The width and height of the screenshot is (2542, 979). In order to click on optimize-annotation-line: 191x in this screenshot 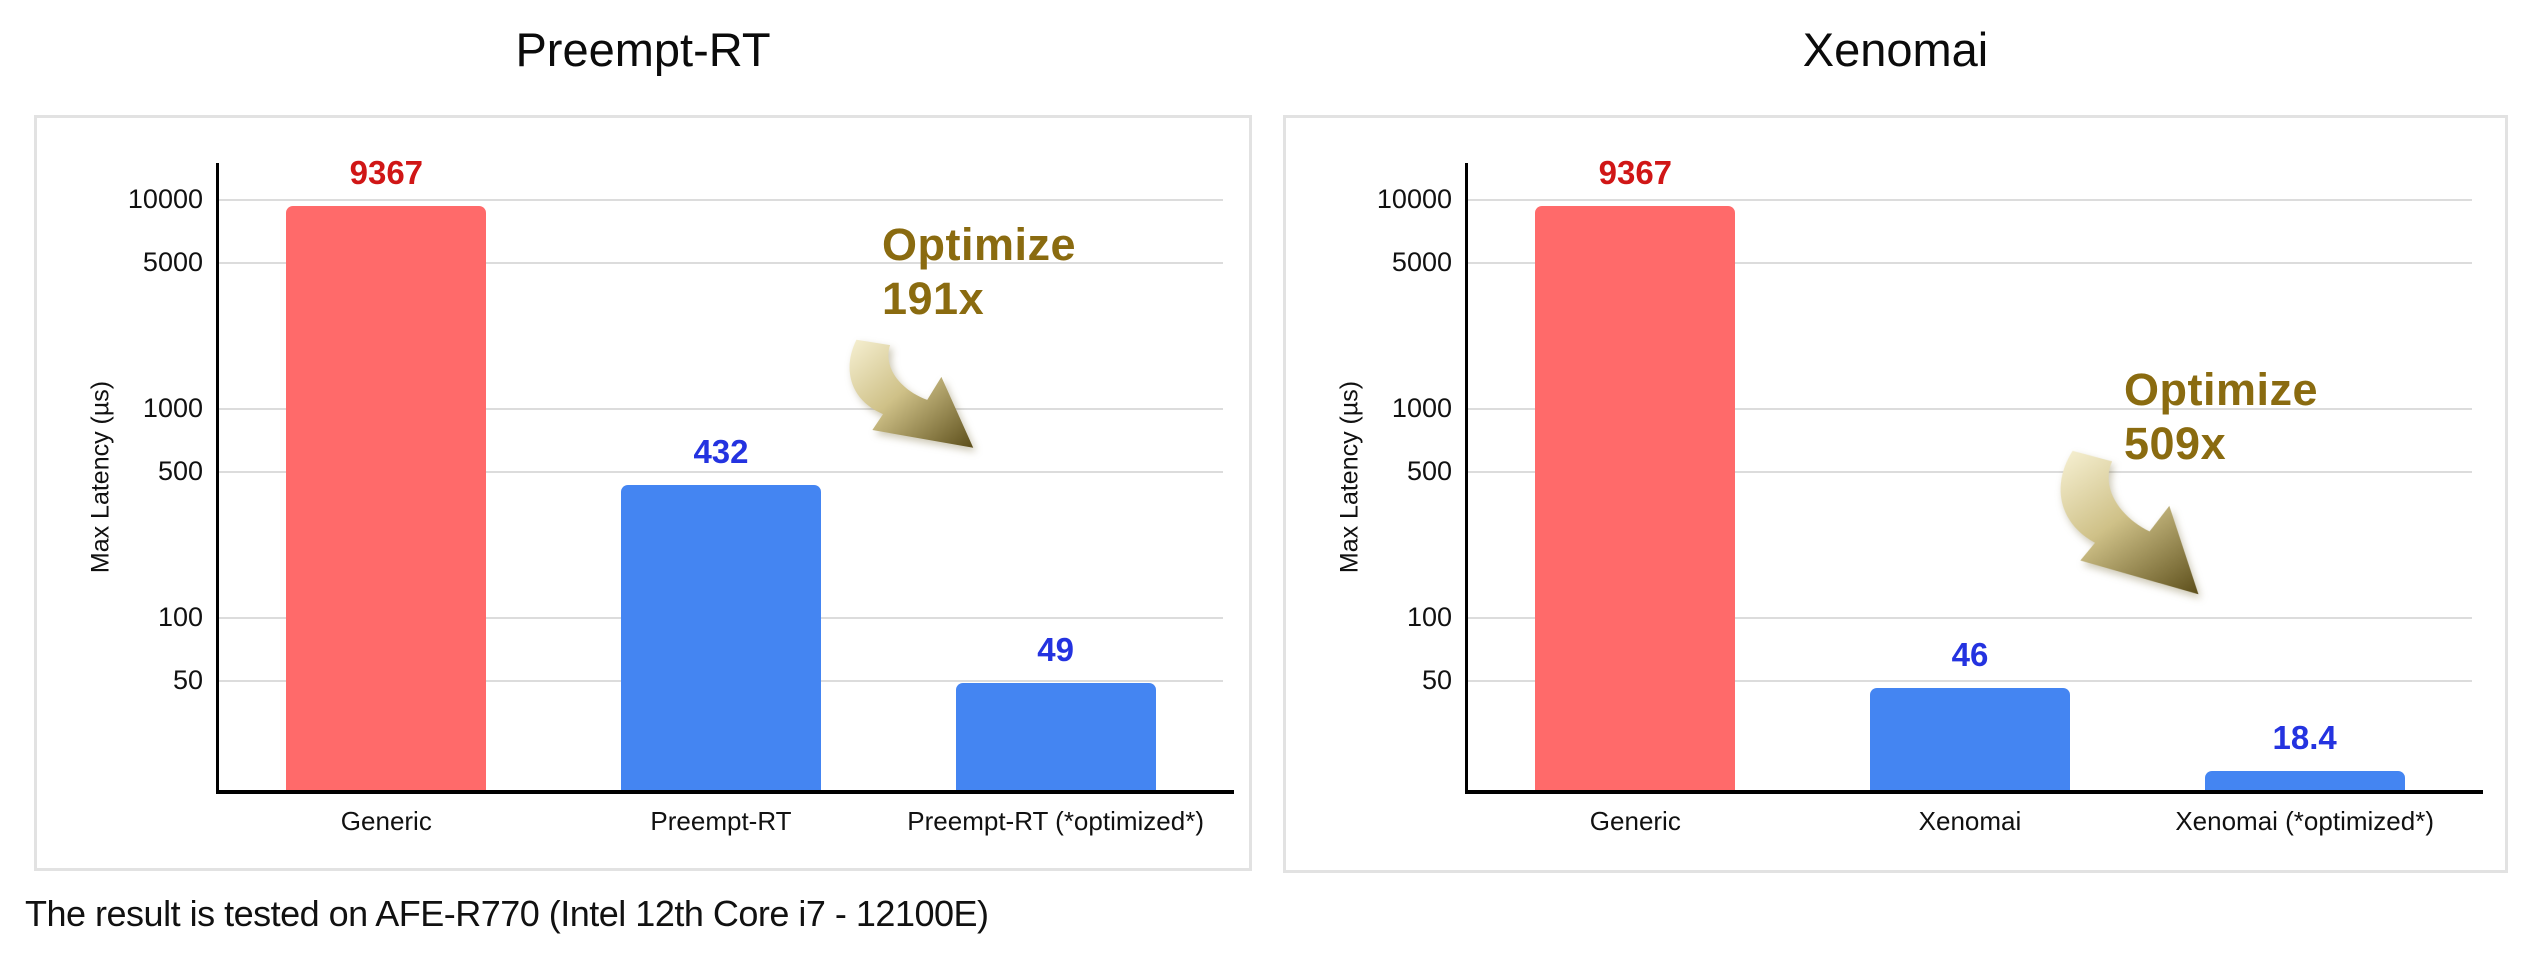, I will do `click(933, 298)`.